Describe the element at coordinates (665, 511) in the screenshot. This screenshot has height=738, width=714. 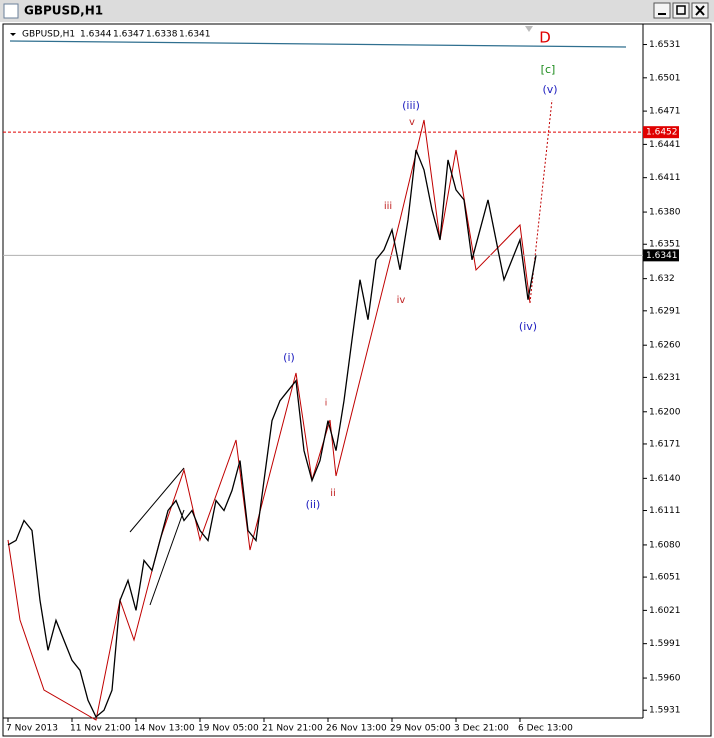
I see `y-tick-label: 1.6111` at that location.